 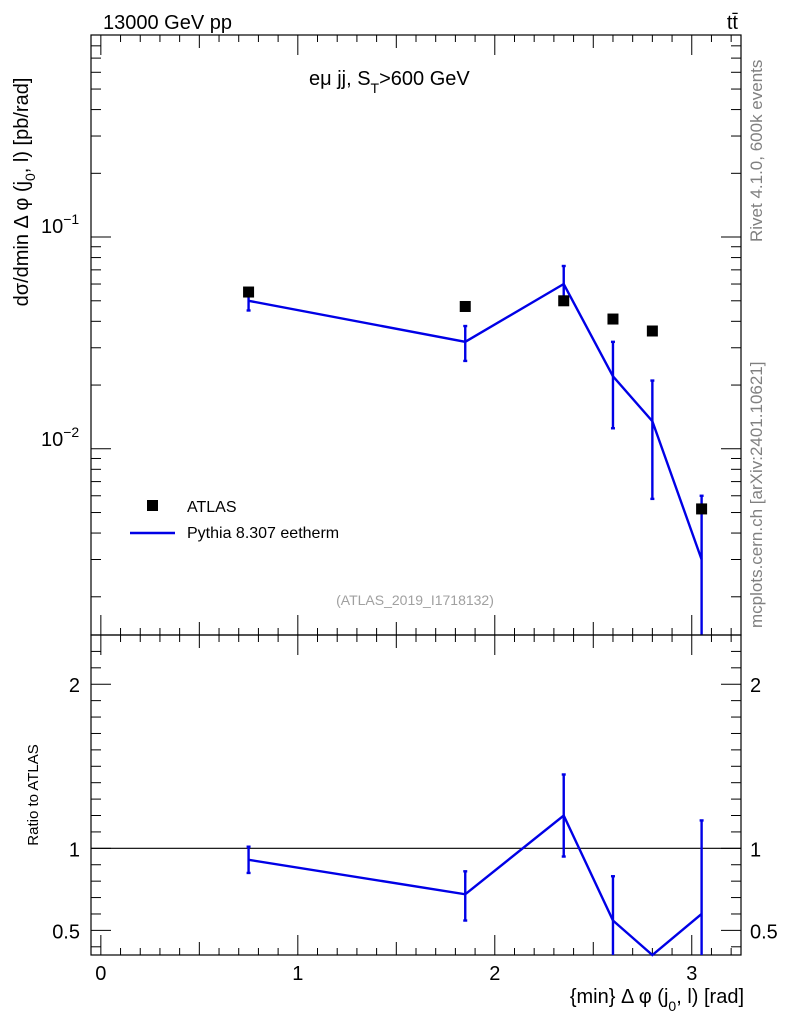 I want to click on x-label-subscript: 0, so click(x=672, y=1006).